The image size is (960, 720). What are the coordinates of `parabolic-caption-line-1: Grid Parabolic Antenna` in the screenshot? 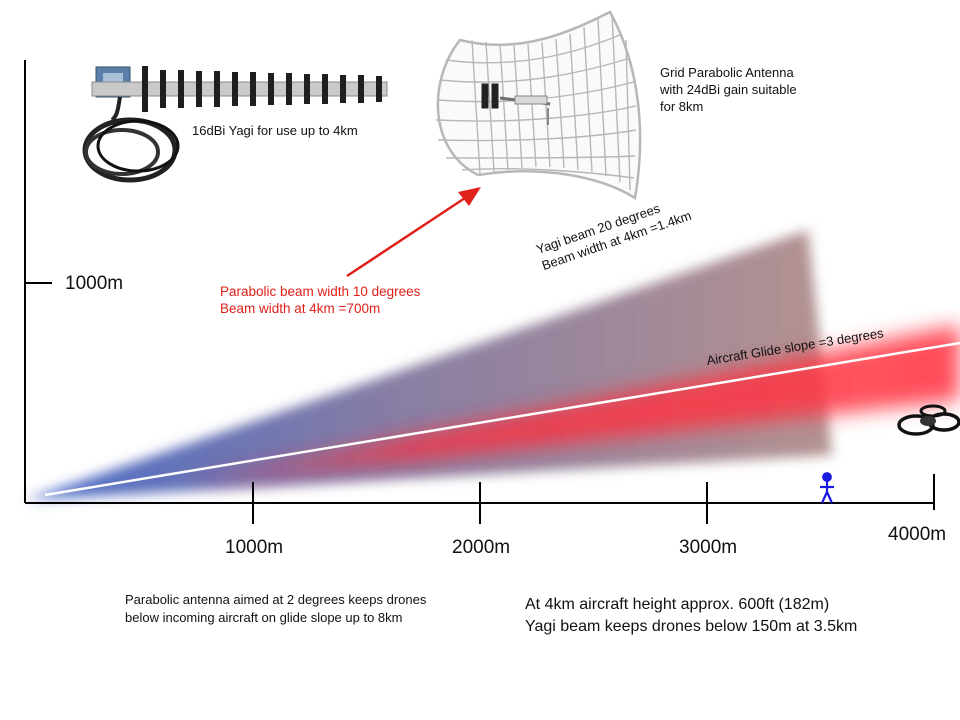 It's located at (727, 72).